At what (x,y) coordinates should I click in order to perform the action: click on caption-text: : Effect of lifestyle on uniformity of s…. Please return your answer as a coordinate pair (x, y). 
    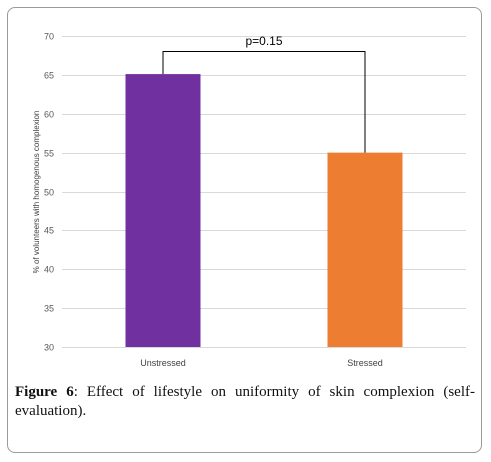
    Looking at the image, I should click on (245, 401).